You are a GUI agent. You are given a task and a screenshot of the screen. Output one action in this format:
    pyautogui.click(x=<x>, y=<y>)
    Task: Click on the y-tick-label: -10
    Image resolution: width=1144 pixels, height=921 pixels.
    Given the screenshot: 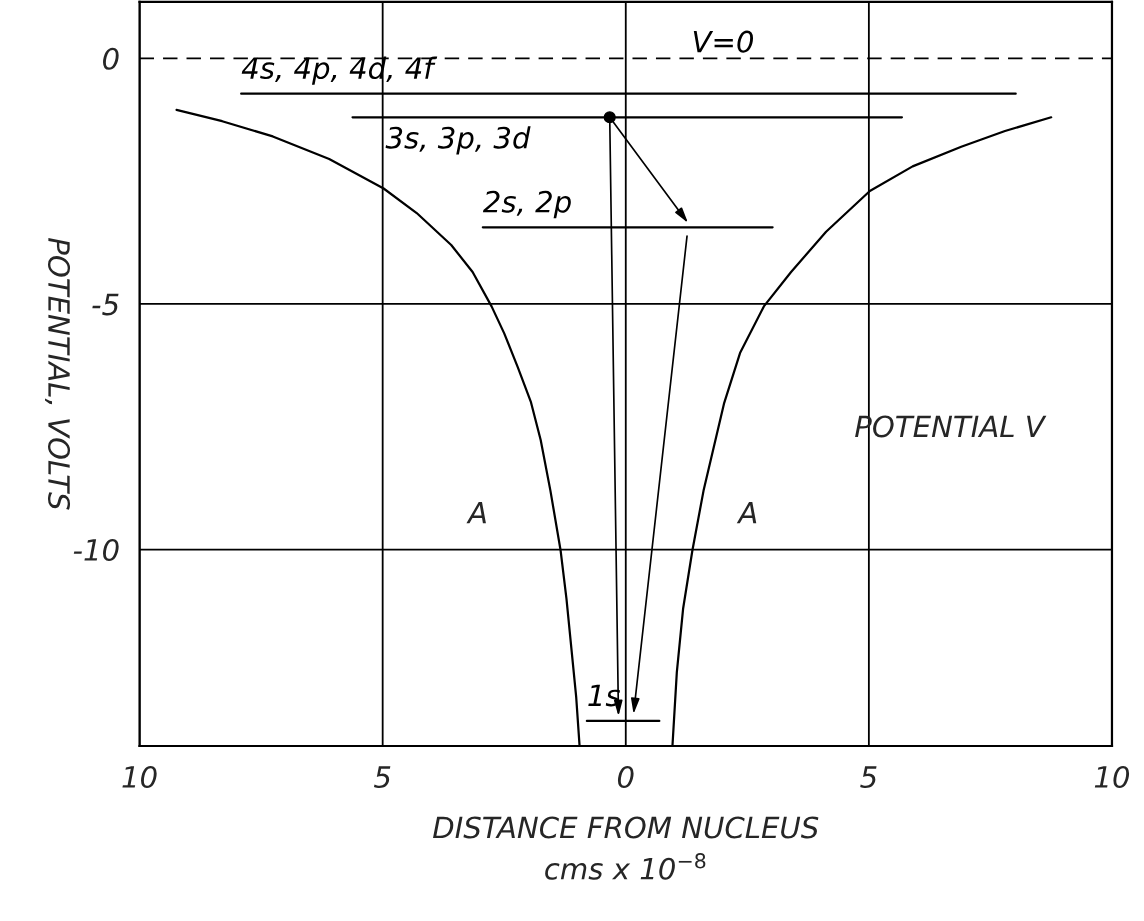 What is the action you would take?
    pyautogui.click(x=96, y=550)
    